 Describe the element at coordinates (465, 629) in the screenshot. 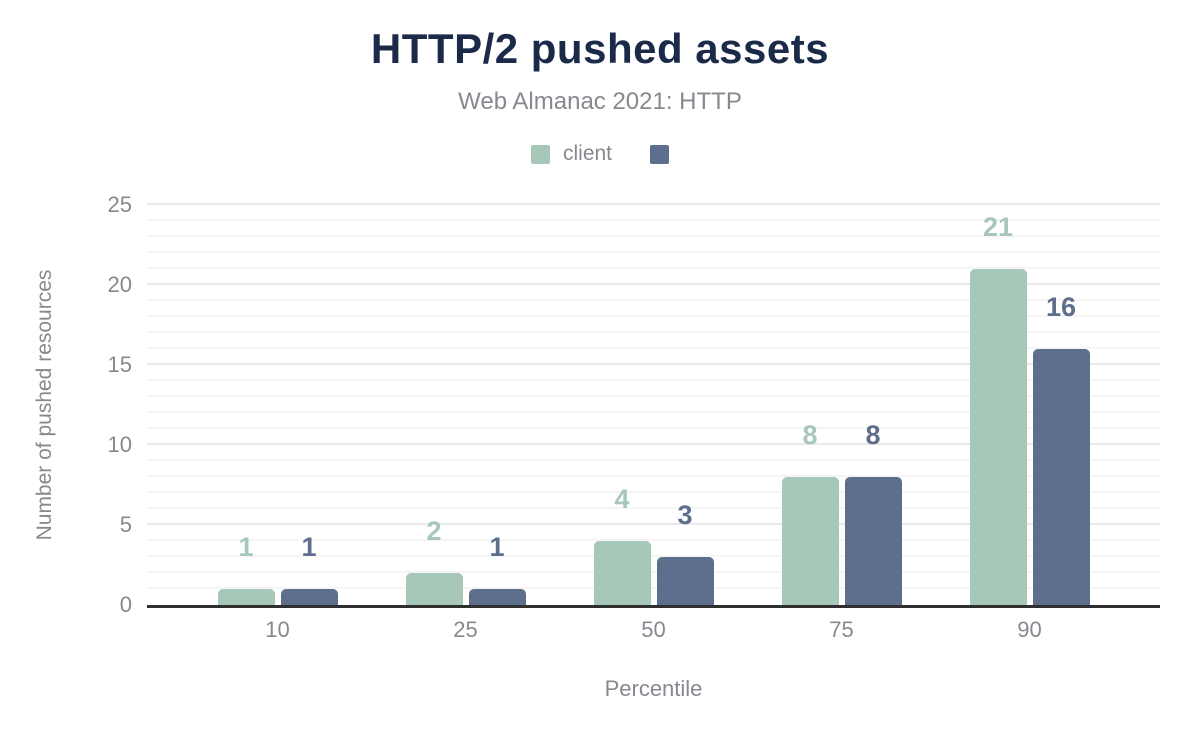

I see `x-tick-label: 25` at that location.